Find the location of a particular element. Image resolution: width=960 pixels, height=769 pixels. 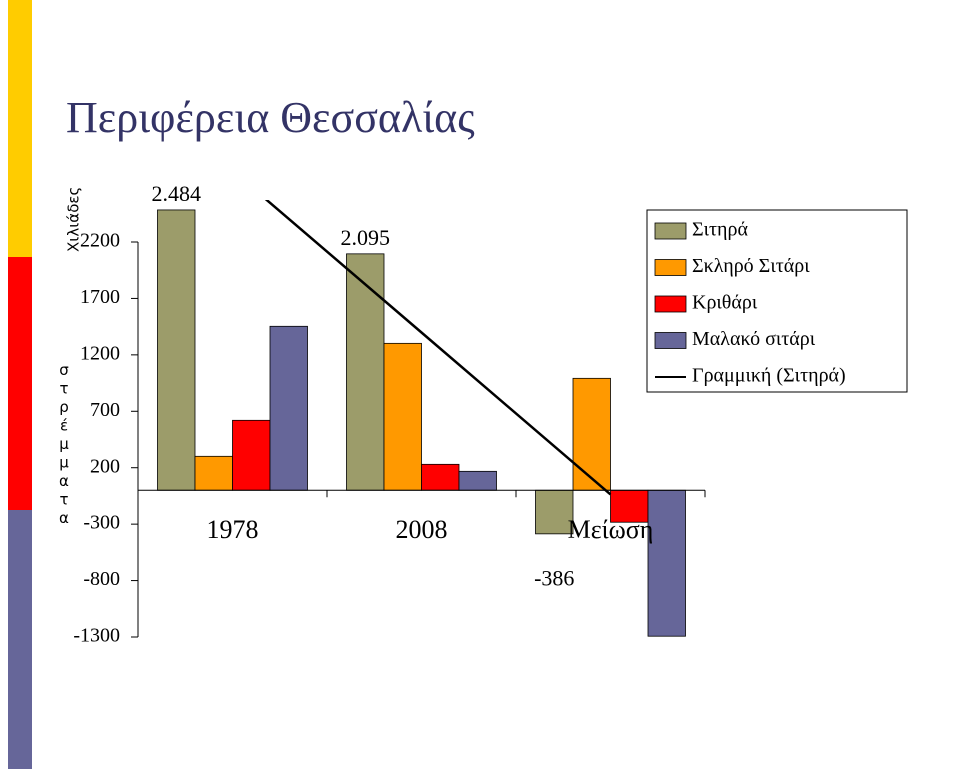

x-tick-label: Μείωση is located at coordinates (611, 529).